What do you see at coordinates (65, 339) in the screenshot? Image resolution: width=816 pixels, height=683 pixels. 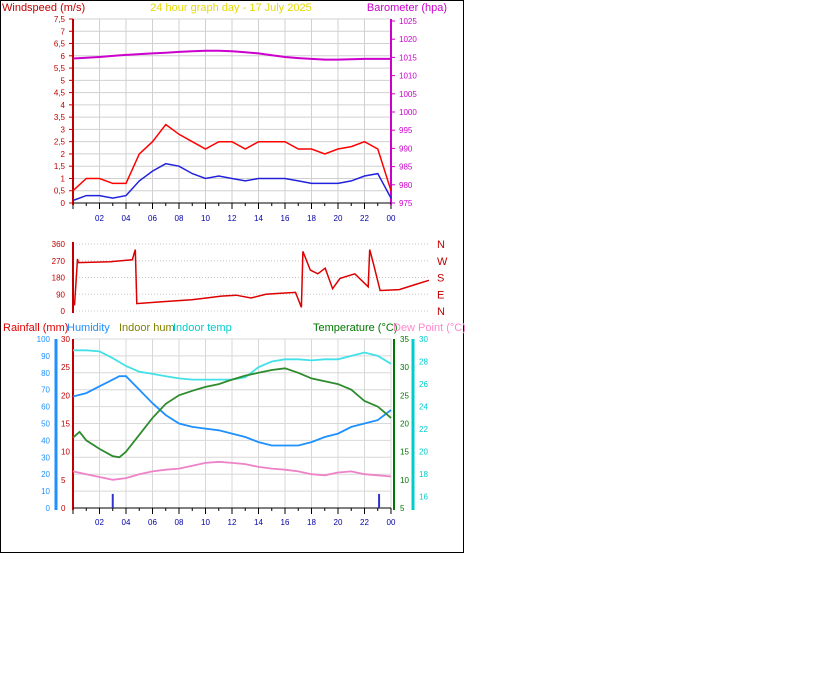 I see `rainfall-tick-label: 30` at bounding box center [65, 339].